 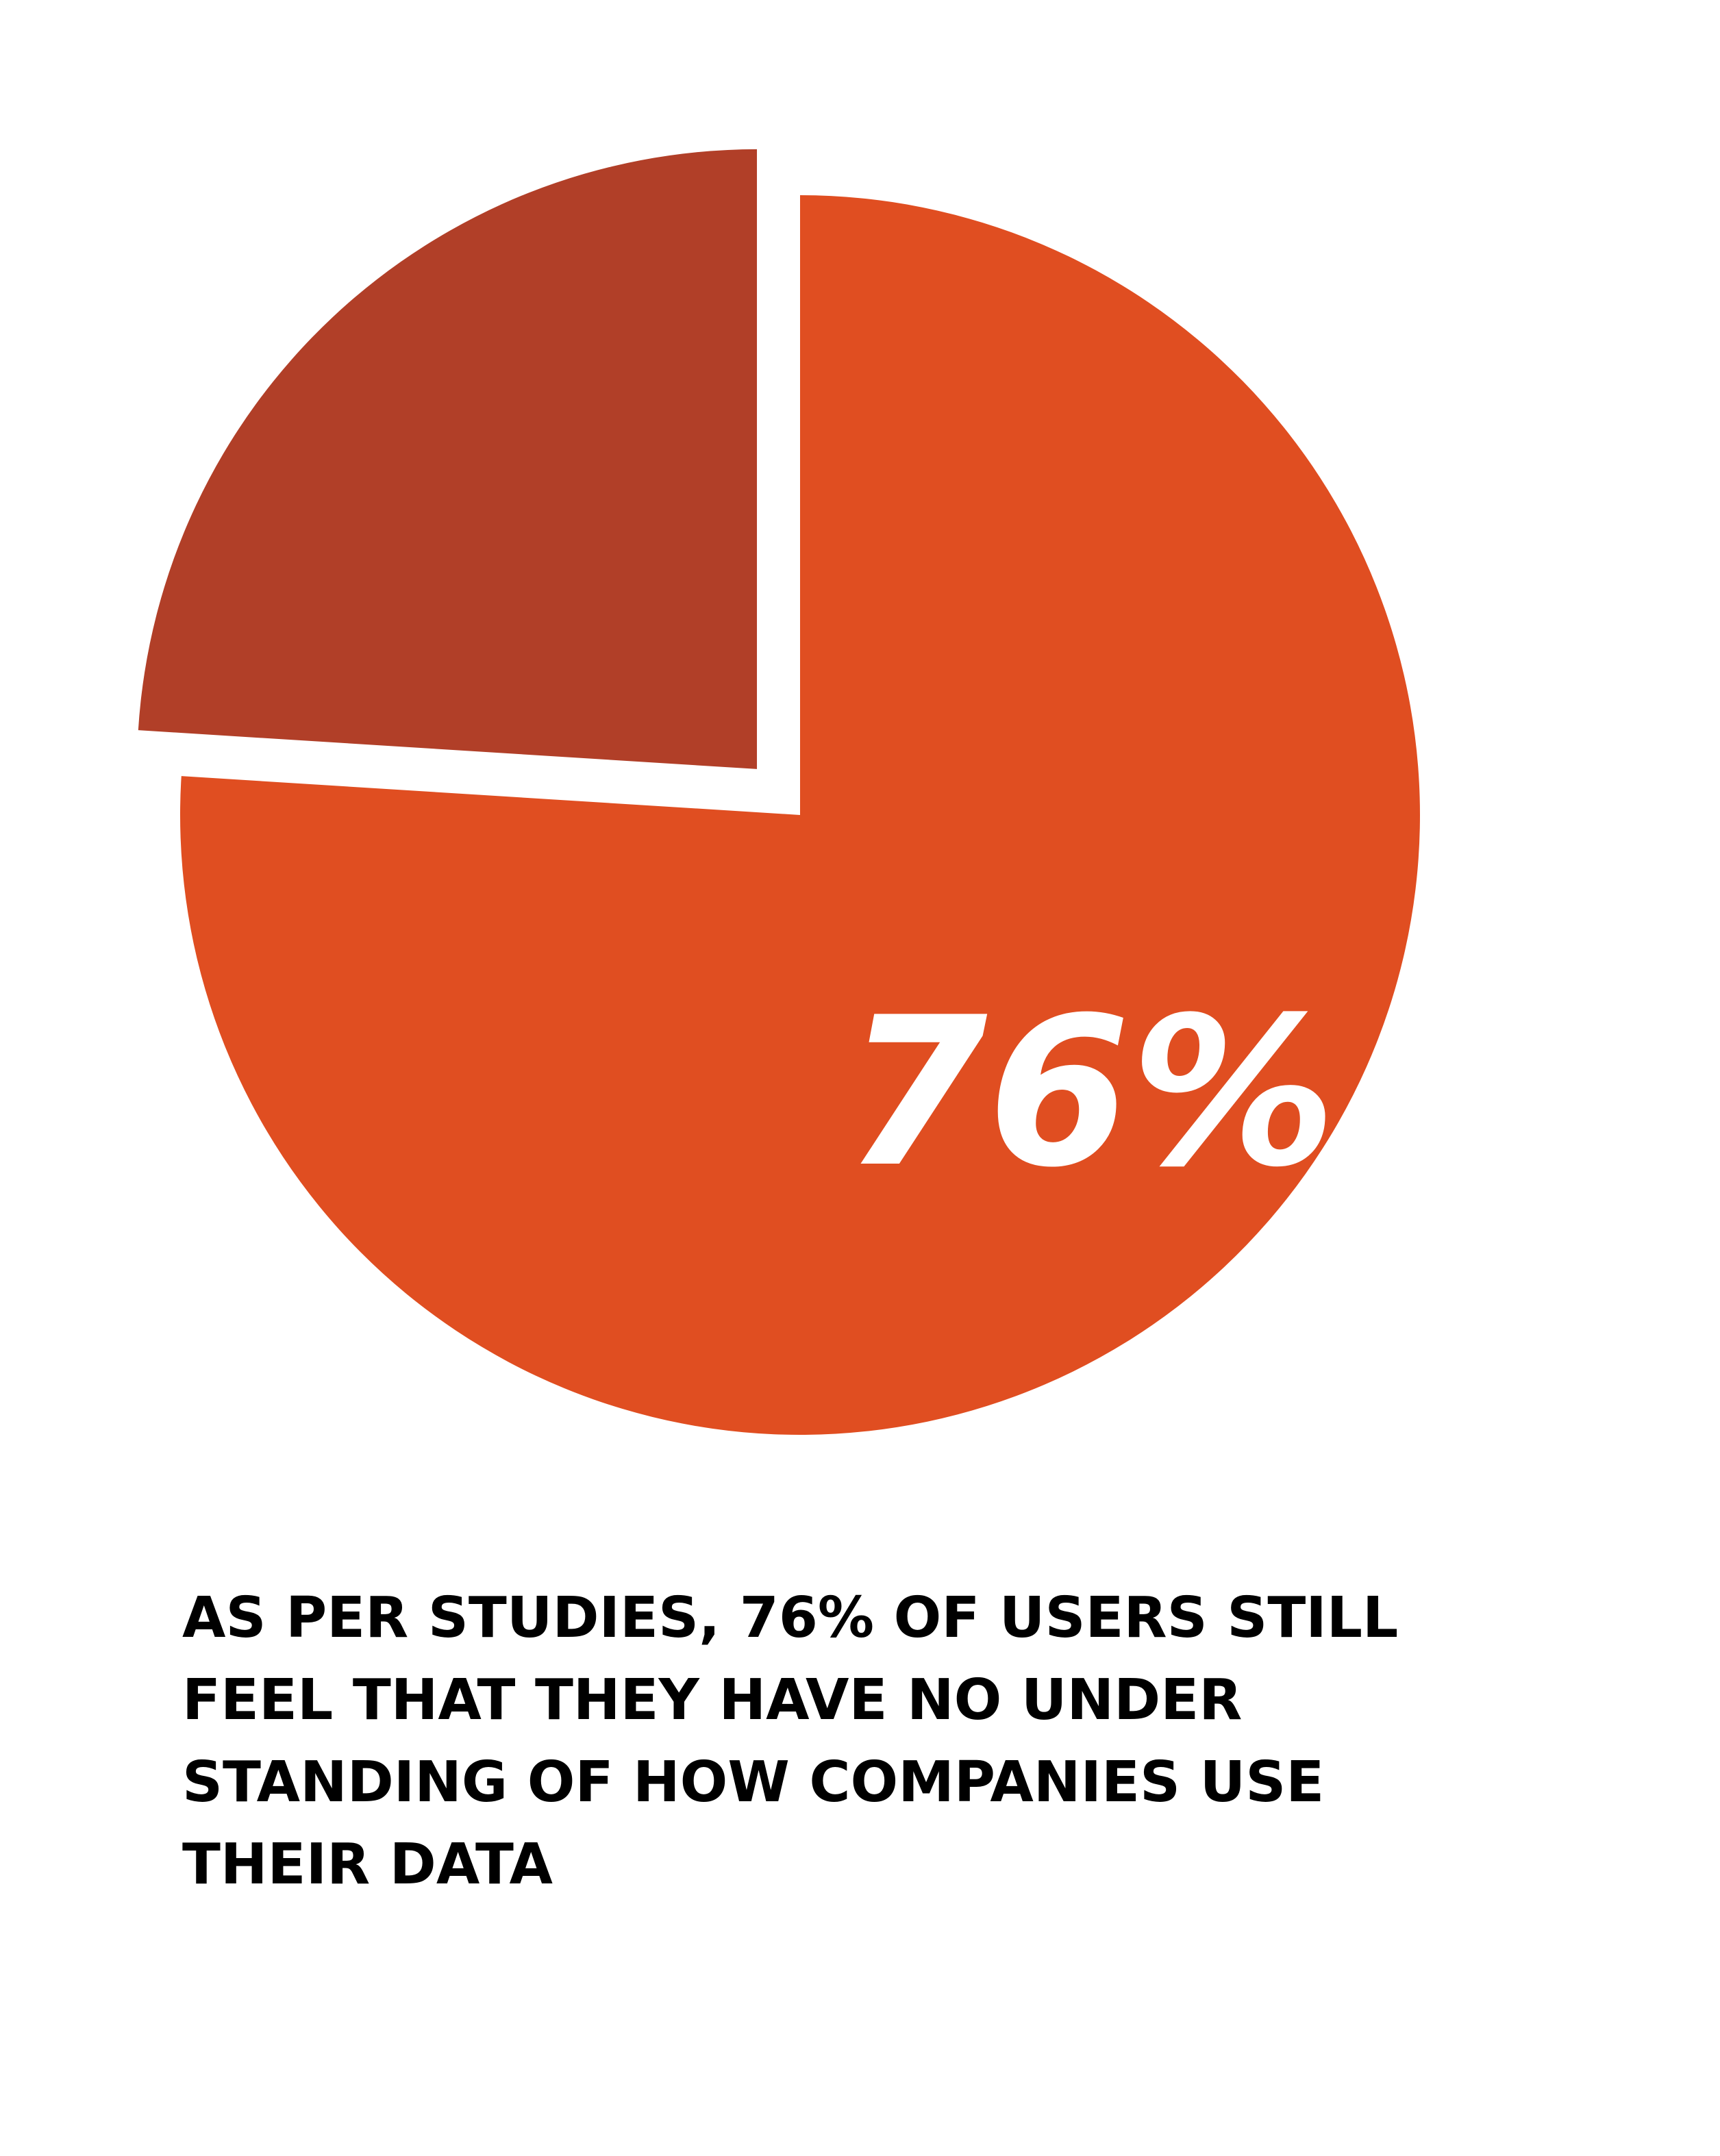 What do you see at coordinates (753, 1782) in the screenshot?
I see `caption-line: STANDING OF HOW COMPANIES USE` at bounding box center [753, 1782].